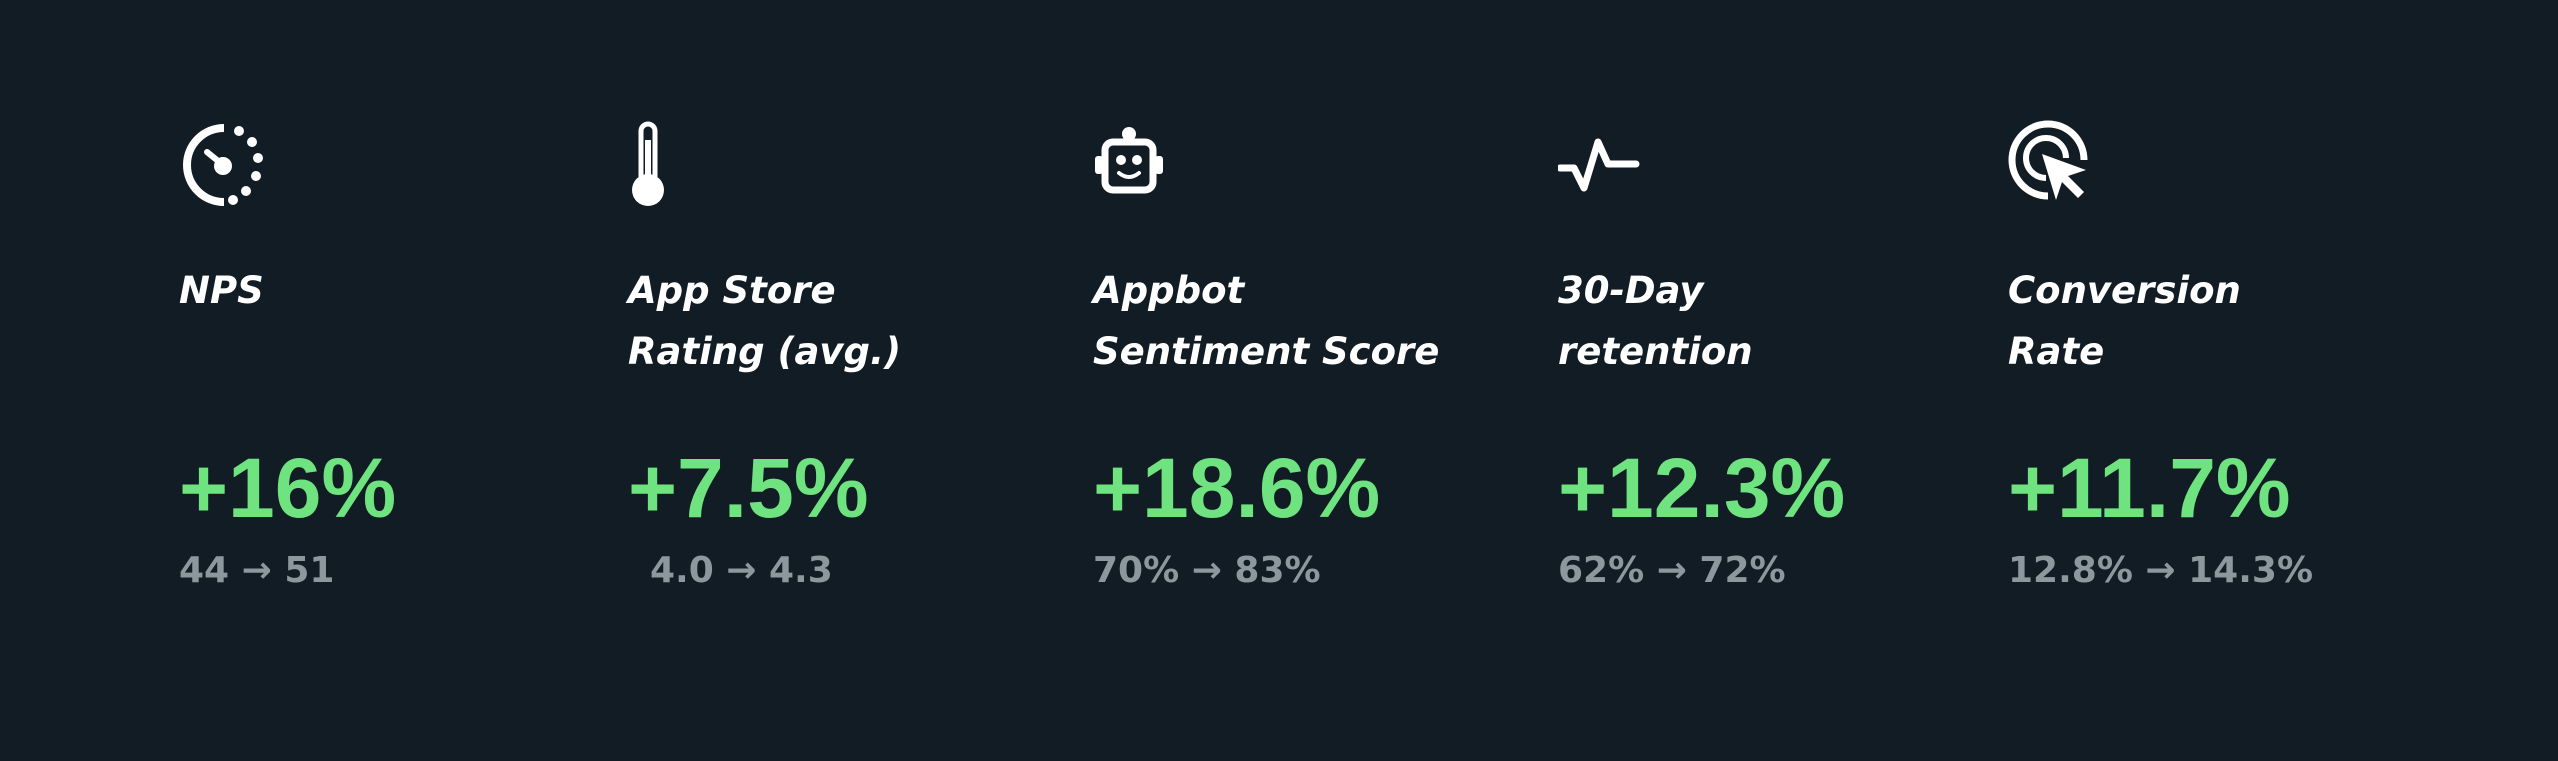 Image resolution: width=2558 pixels, height=761 pixels. Describe the element at coordinates (1129, 160) in the screenshot. I see `robot-icon` at that location.